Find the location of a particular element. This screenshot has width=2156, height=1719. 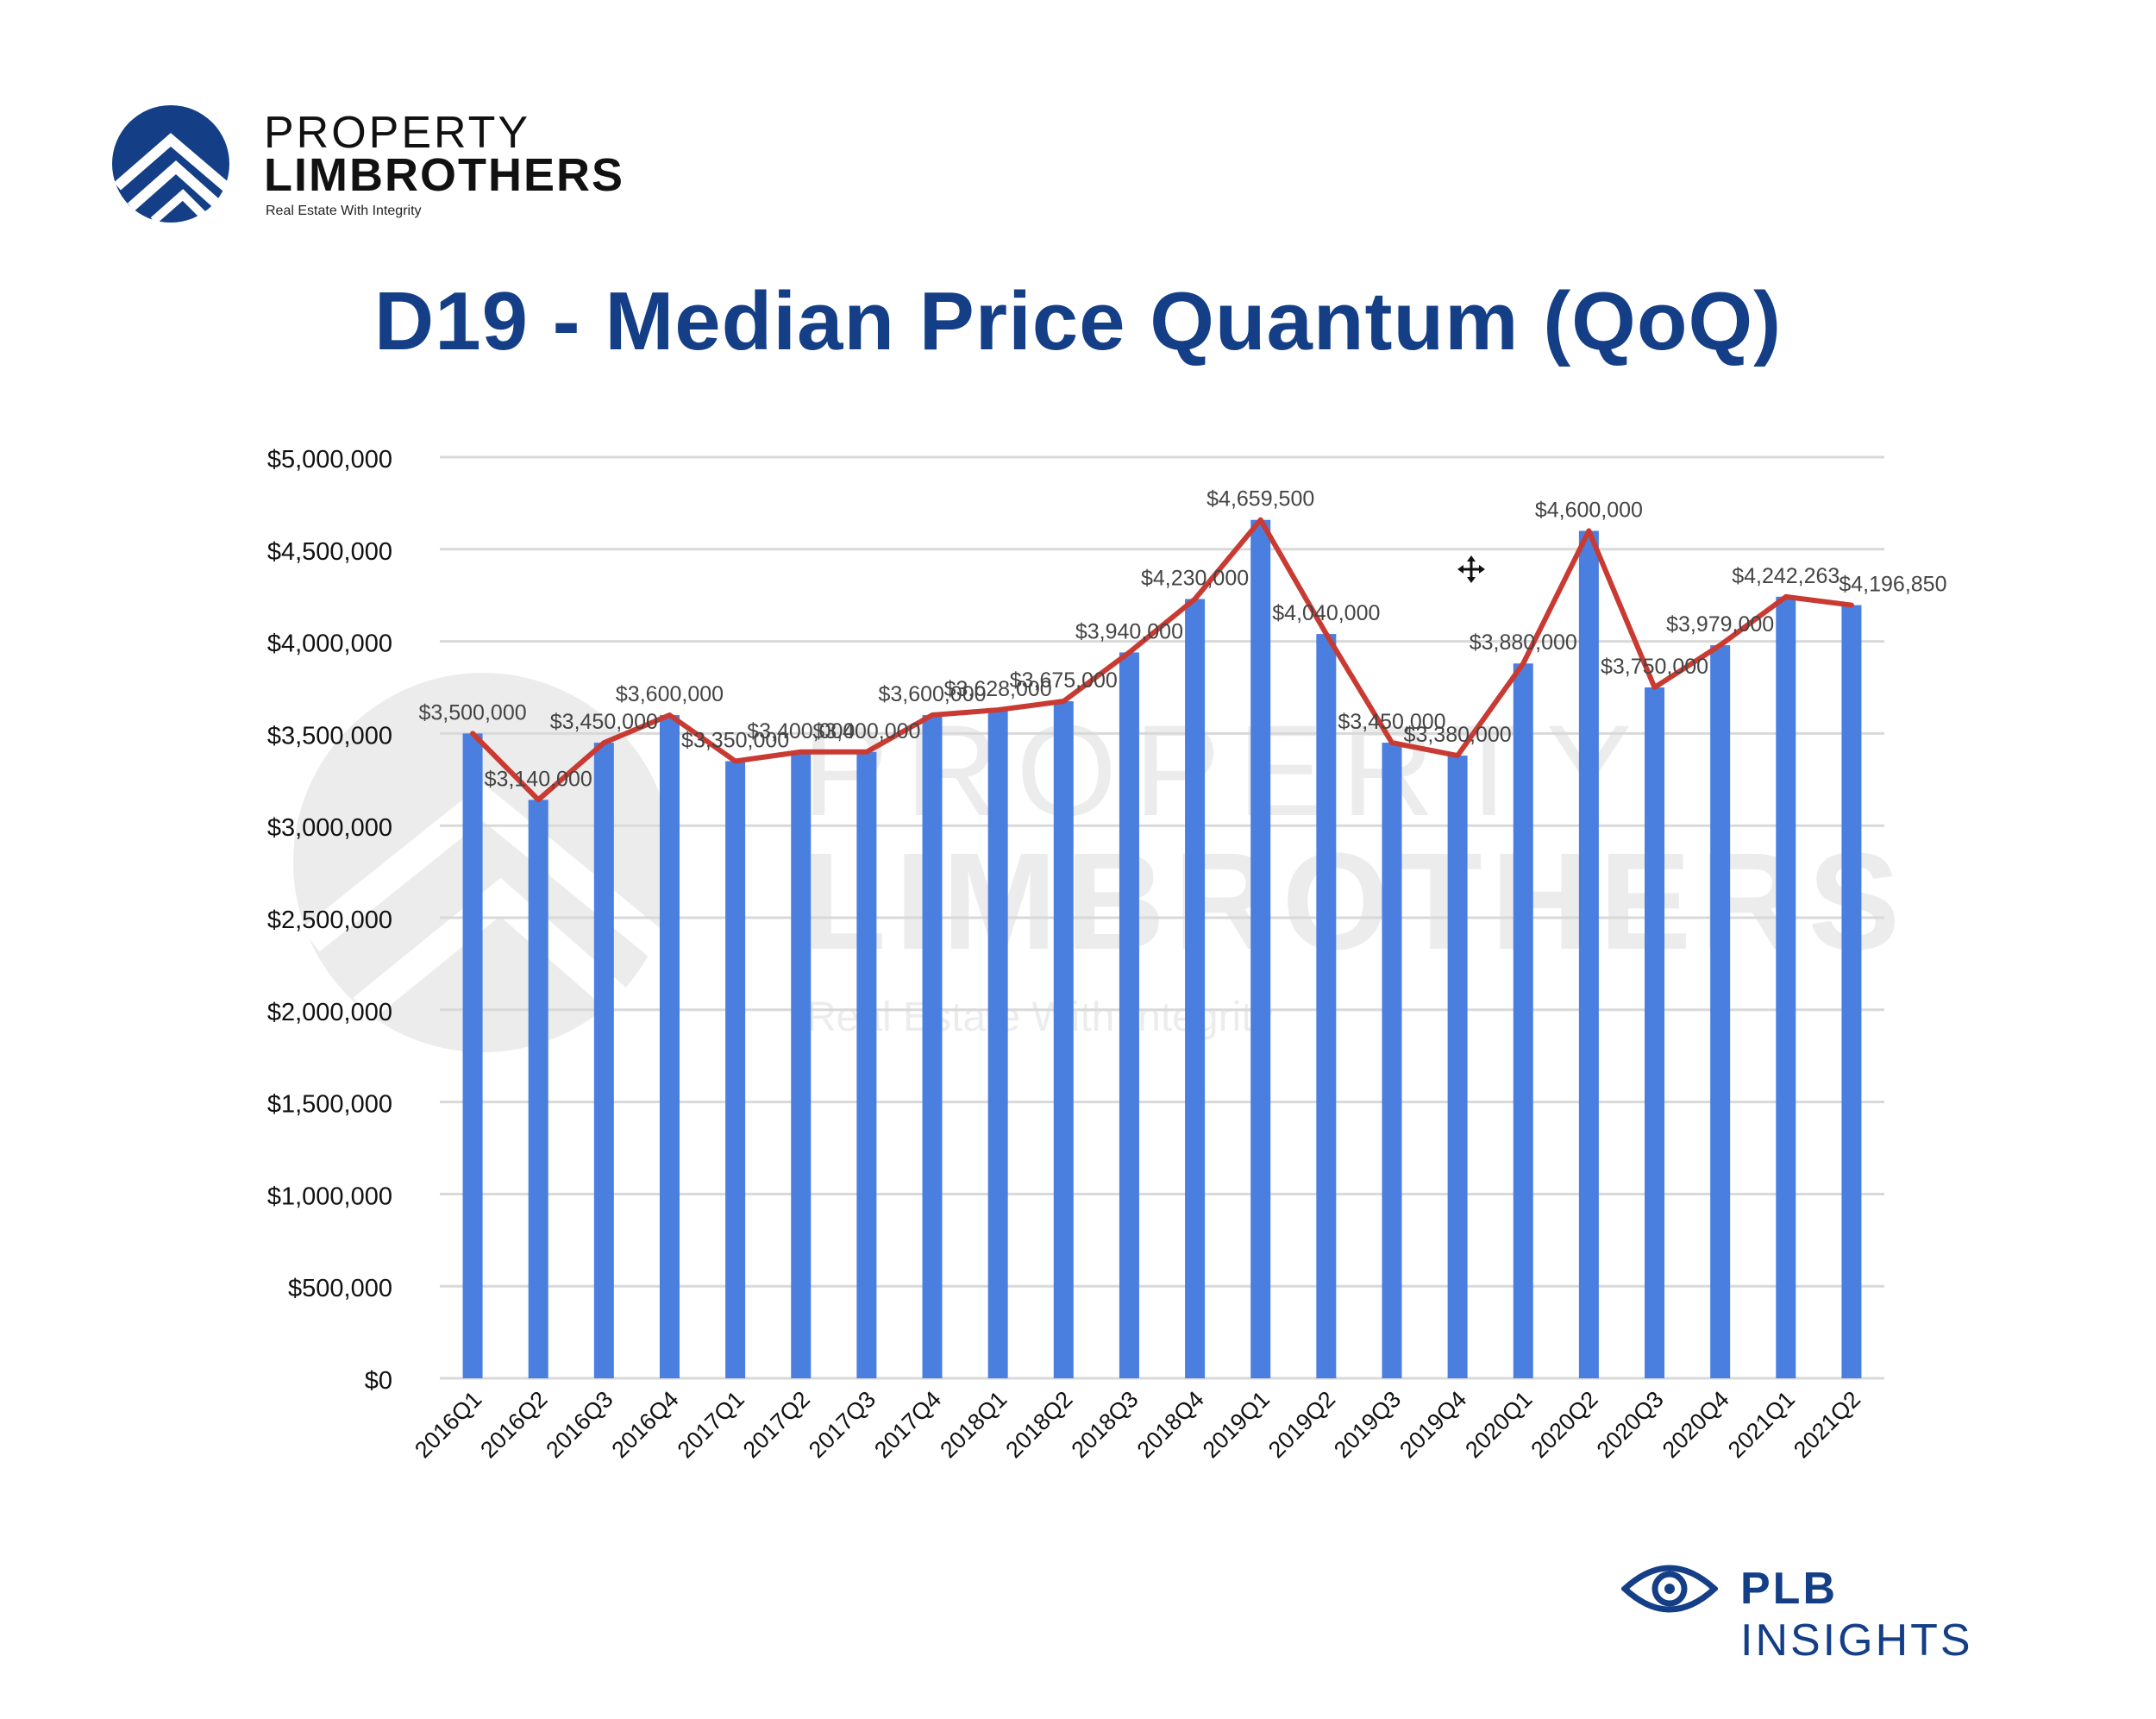

data-label: $4,659,500 is located at coordinates (1260, 499).